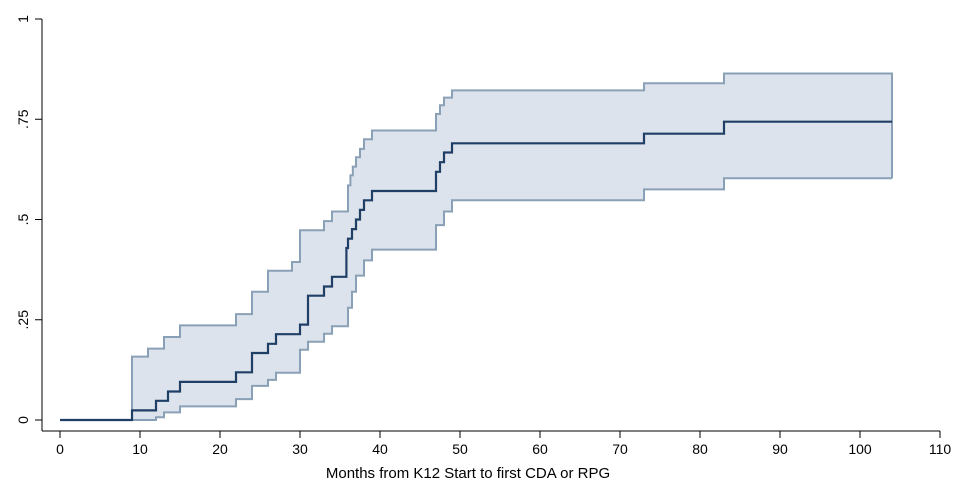 This screenshot has height=487, width=969. Describe the element at coordinates (620, 449) in the screenshot. I see `x-tick-label: 70` at that location.